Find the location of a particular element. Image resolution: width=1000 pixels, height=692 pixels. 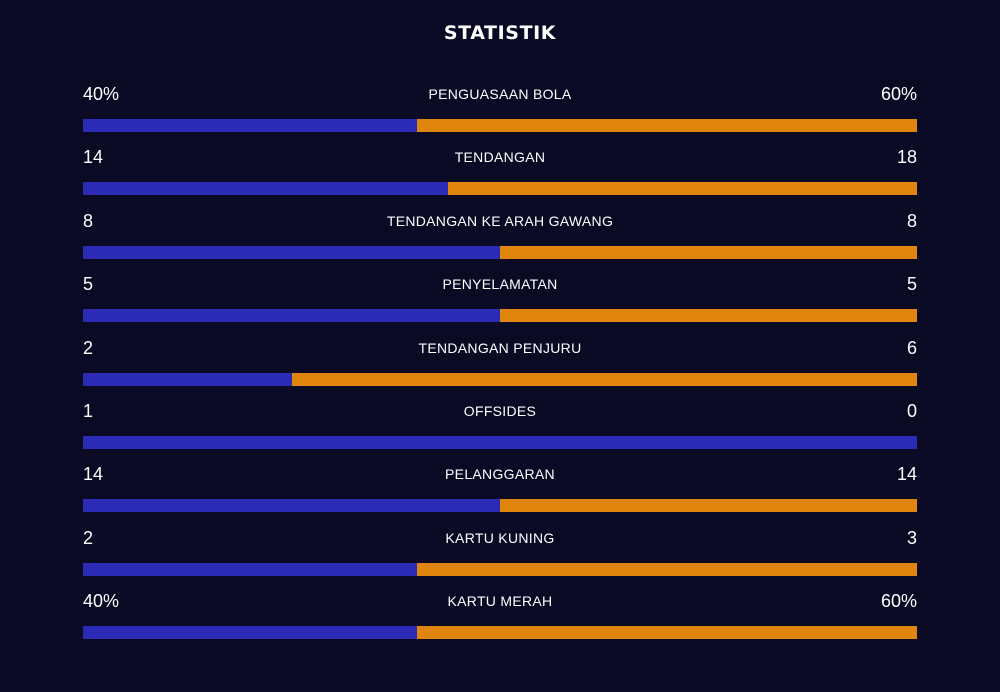

stat-values: TENDANGAN KE ARAH GAWANG 8 8 is located at coordinates (500, 221).